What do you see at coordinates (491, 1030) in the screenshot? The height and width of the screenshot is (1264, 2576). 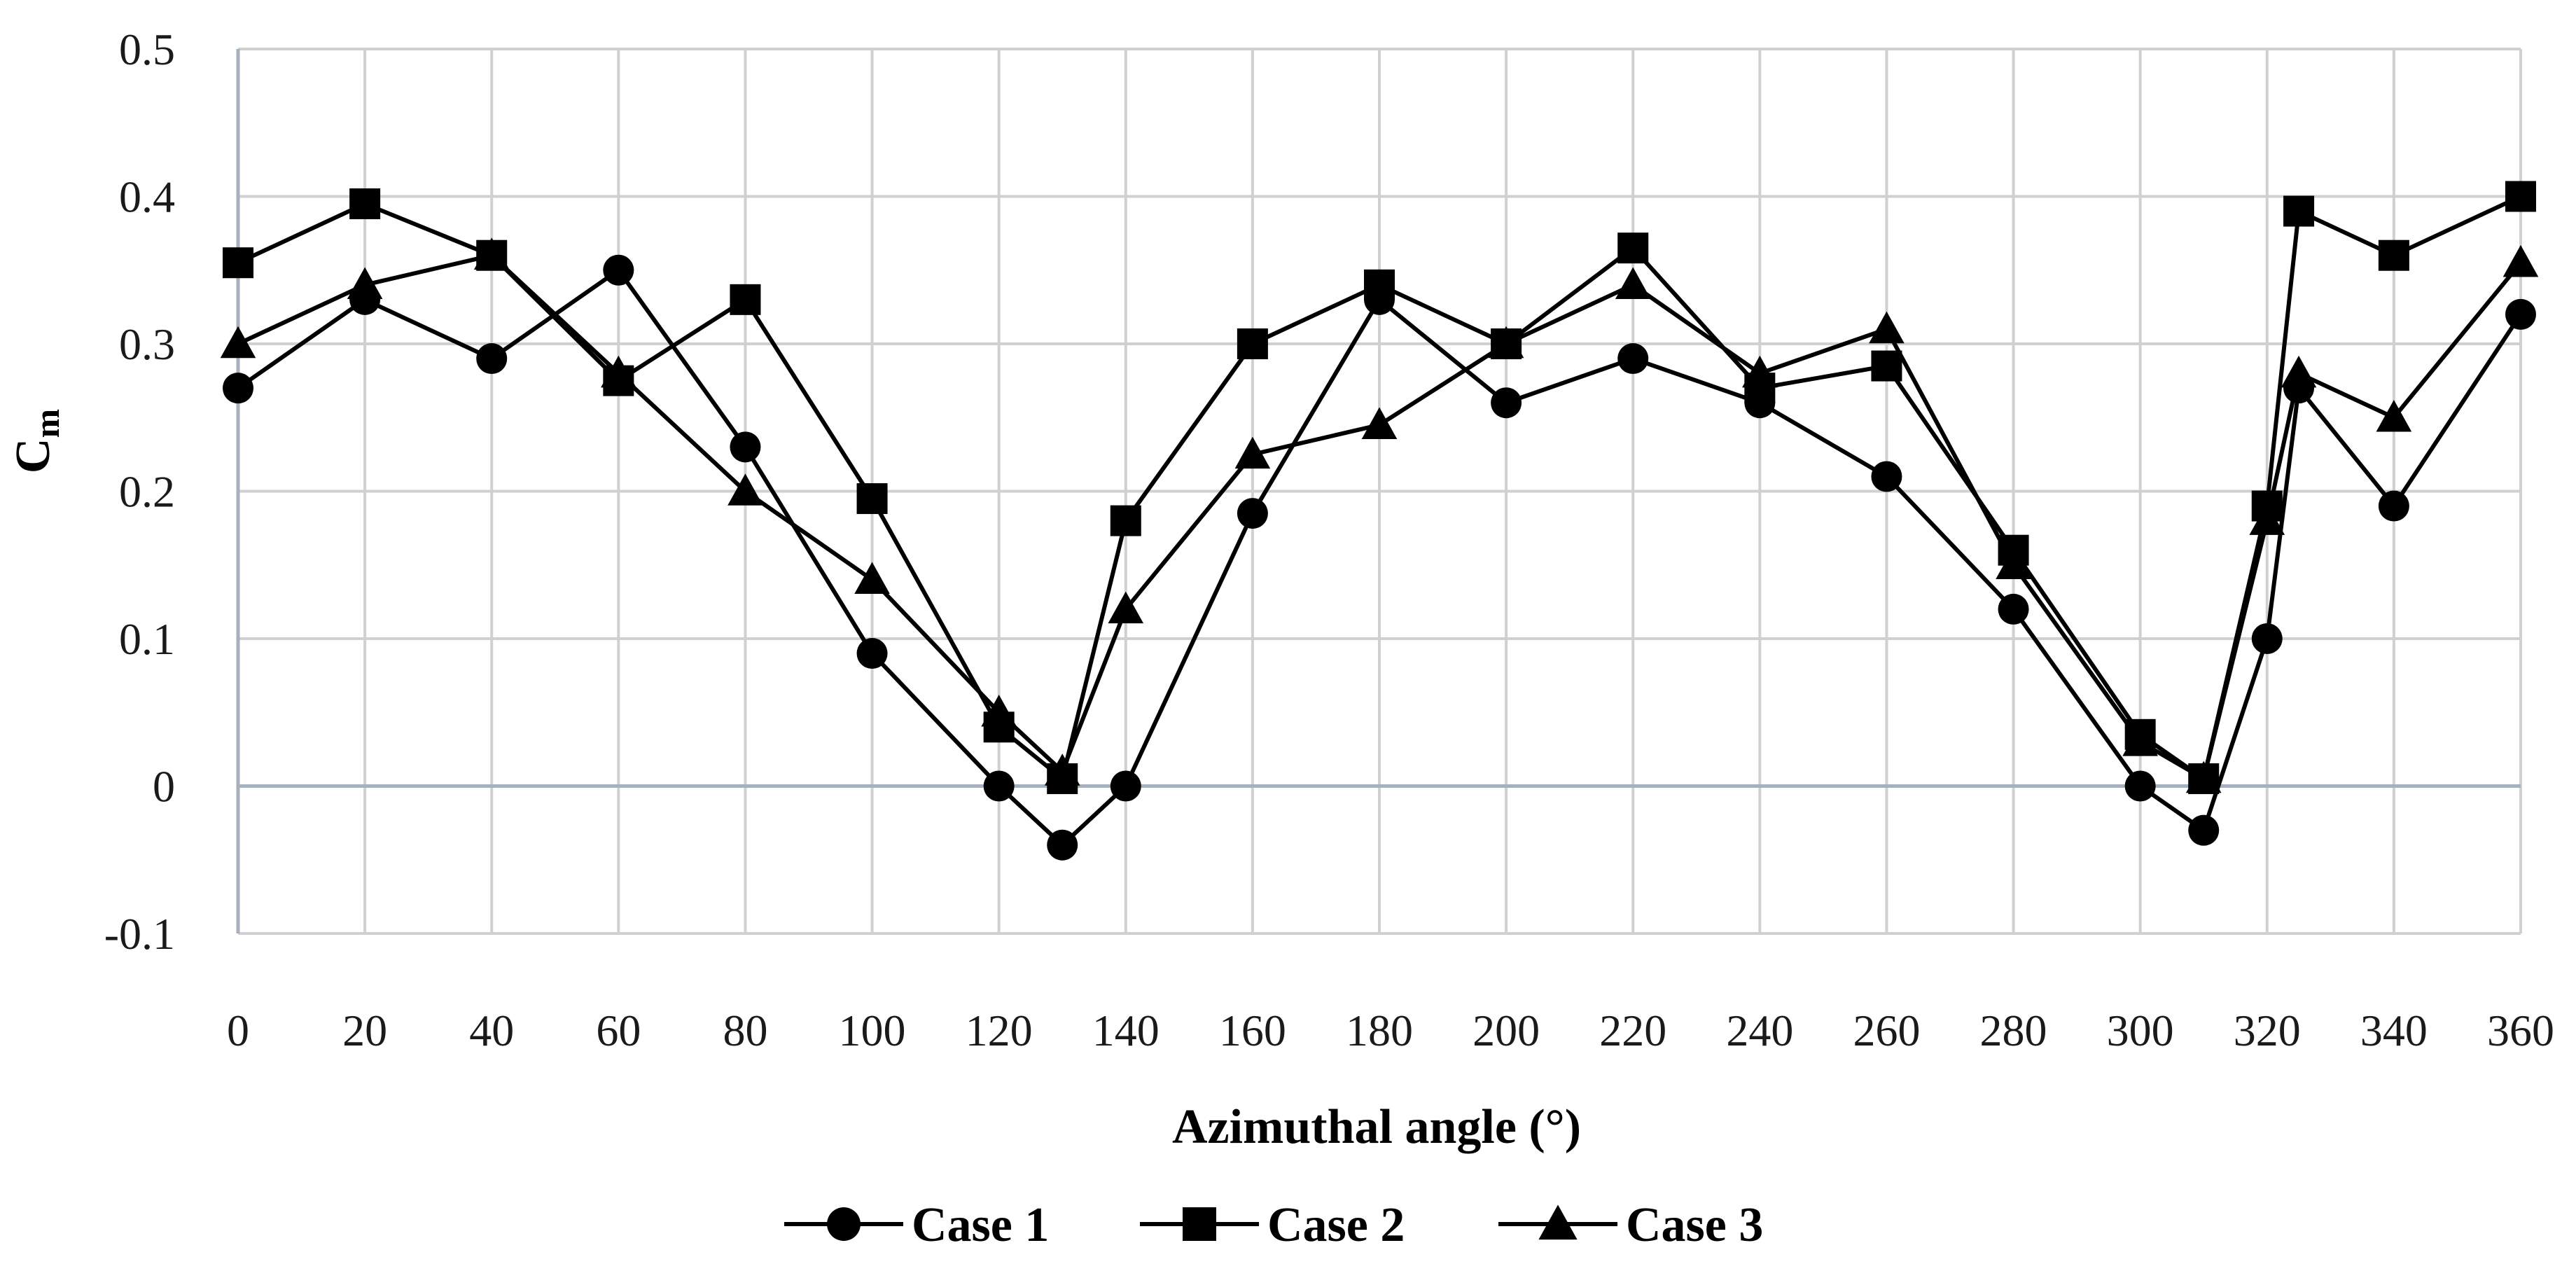 I see `x-tick-label: 40` at bounding box center [491, 1030].